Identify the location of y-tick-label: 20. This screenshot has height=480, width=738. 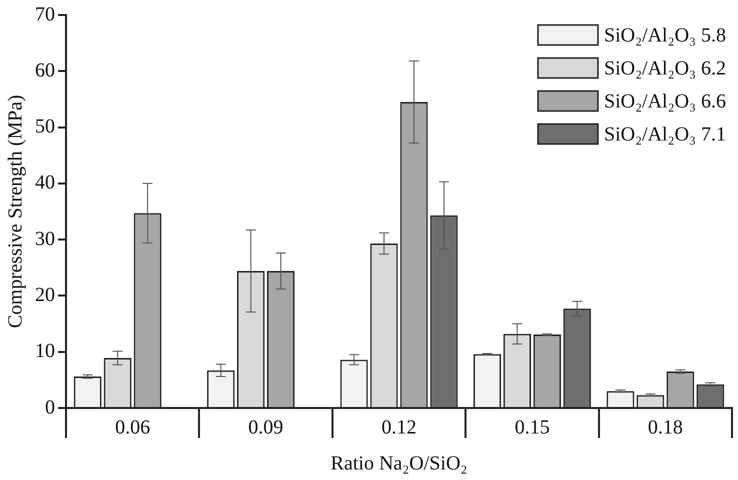
(45, 295).